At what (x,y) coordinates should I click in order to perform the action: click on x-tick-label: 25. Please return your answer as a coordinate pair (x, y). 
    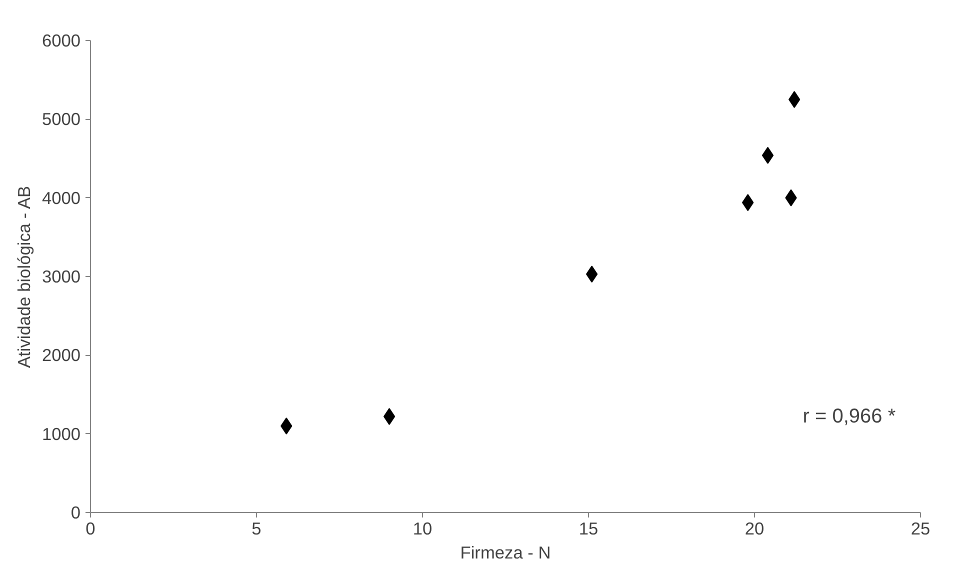
    Looking at the image, I should click on (920, 528).